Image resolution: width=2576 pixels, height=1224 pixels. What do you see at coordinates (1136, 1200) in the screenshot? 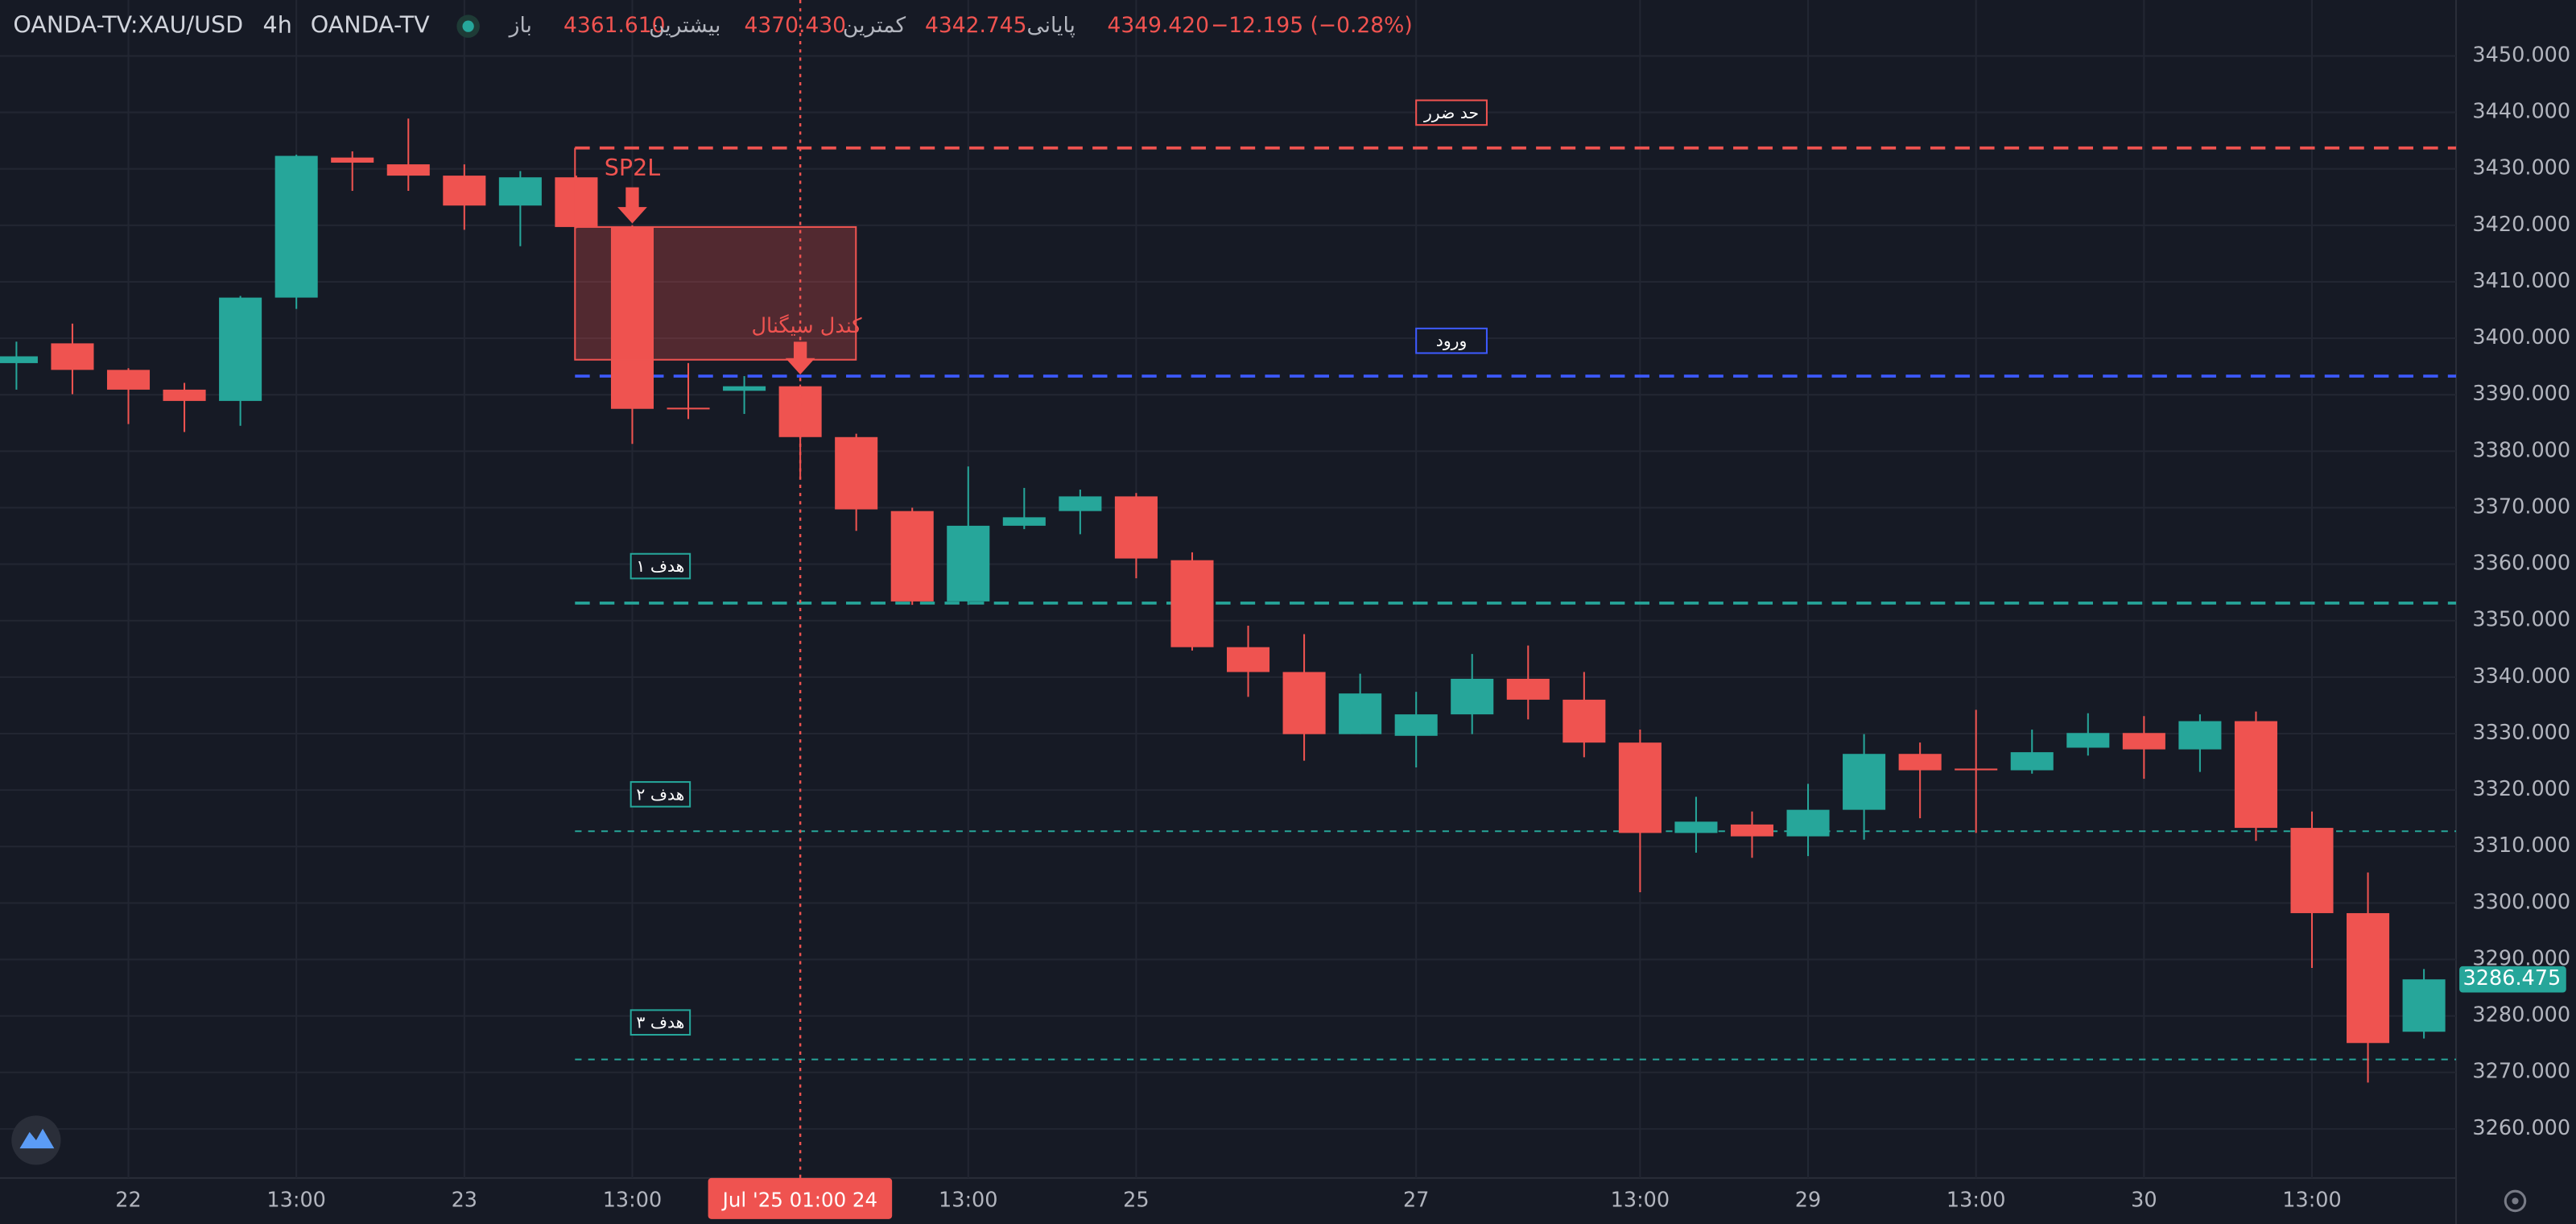
I see `x-tick-label: 25` at bounding box center [1136, 1200].